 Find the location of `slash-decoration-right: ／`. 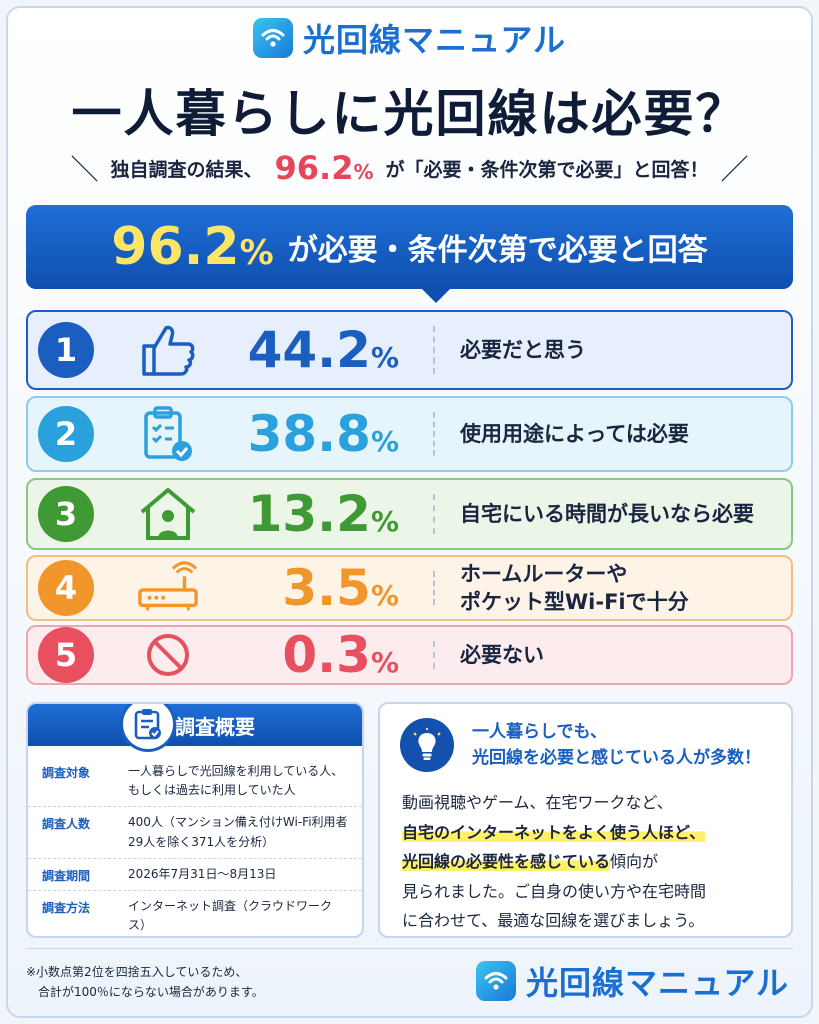

slash-decoration-right: ／ is located at coordinates (734, 169).